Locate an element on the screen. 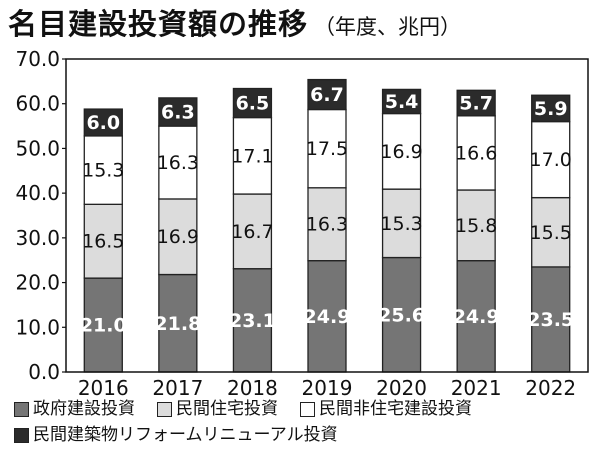 This screenshot has height=471, width=600. legend-row-2: 民間建築物リフォームリニューアル投資 is located at coordinates (304, 435).